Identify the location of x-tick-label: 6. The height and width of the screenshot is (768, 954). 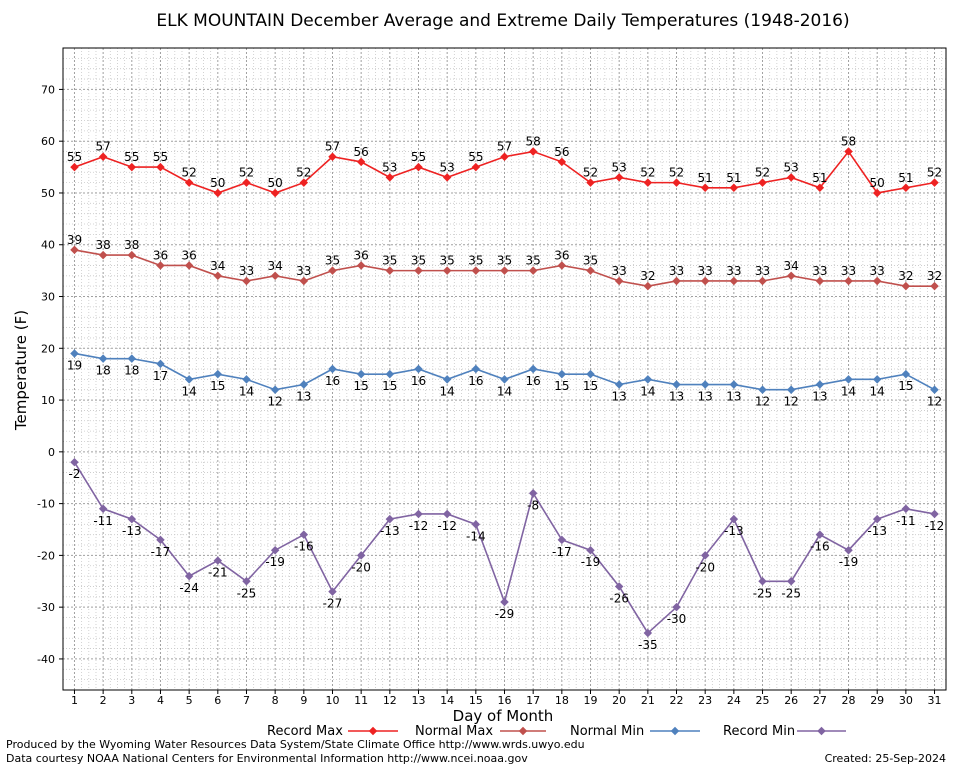
(217, 700).